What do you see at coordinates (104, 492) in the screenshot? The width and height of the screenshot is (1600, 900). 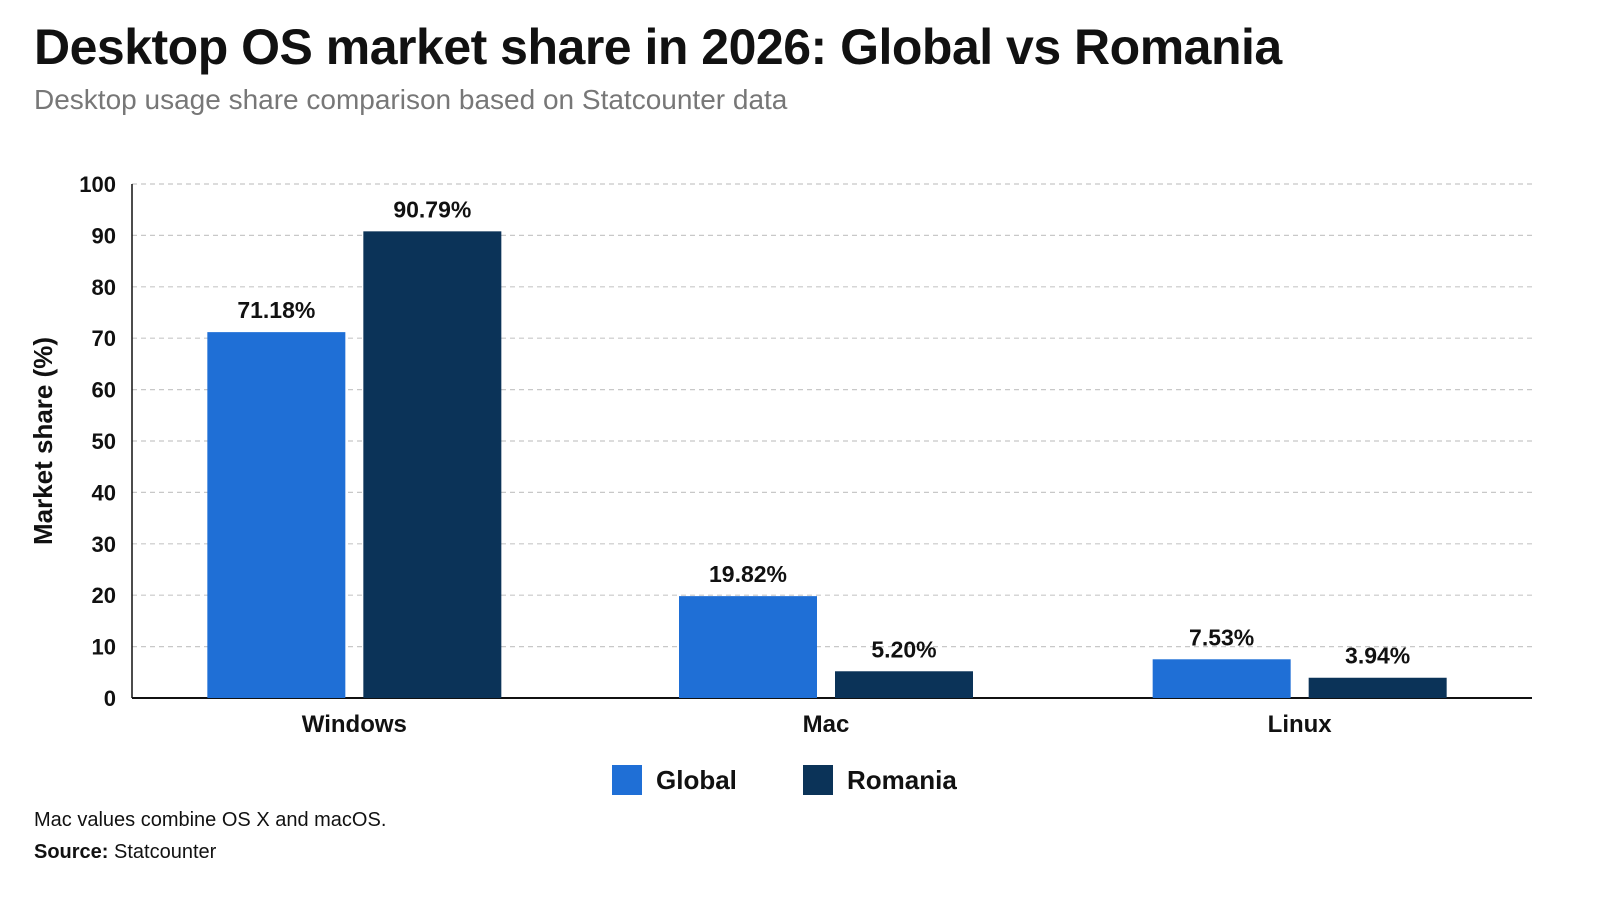 I see `y-tick-label: 40` at bounding box center [104, 492].